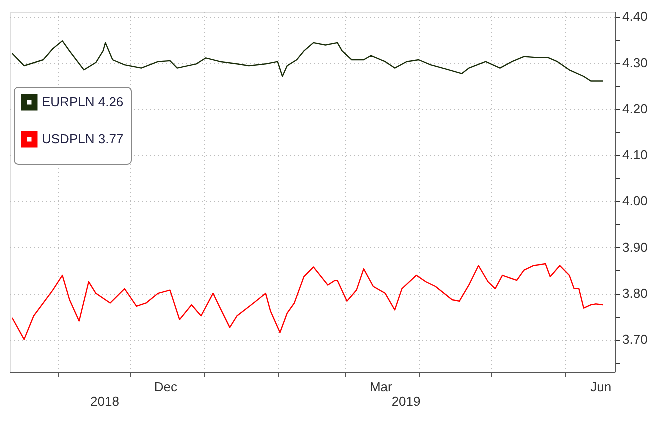 The image size is (669, 423). What do you see at coordinates (83, 102) in the screenshot?
I see `legend-label: EURPLN 4.26` at bounding box center [83, 102].